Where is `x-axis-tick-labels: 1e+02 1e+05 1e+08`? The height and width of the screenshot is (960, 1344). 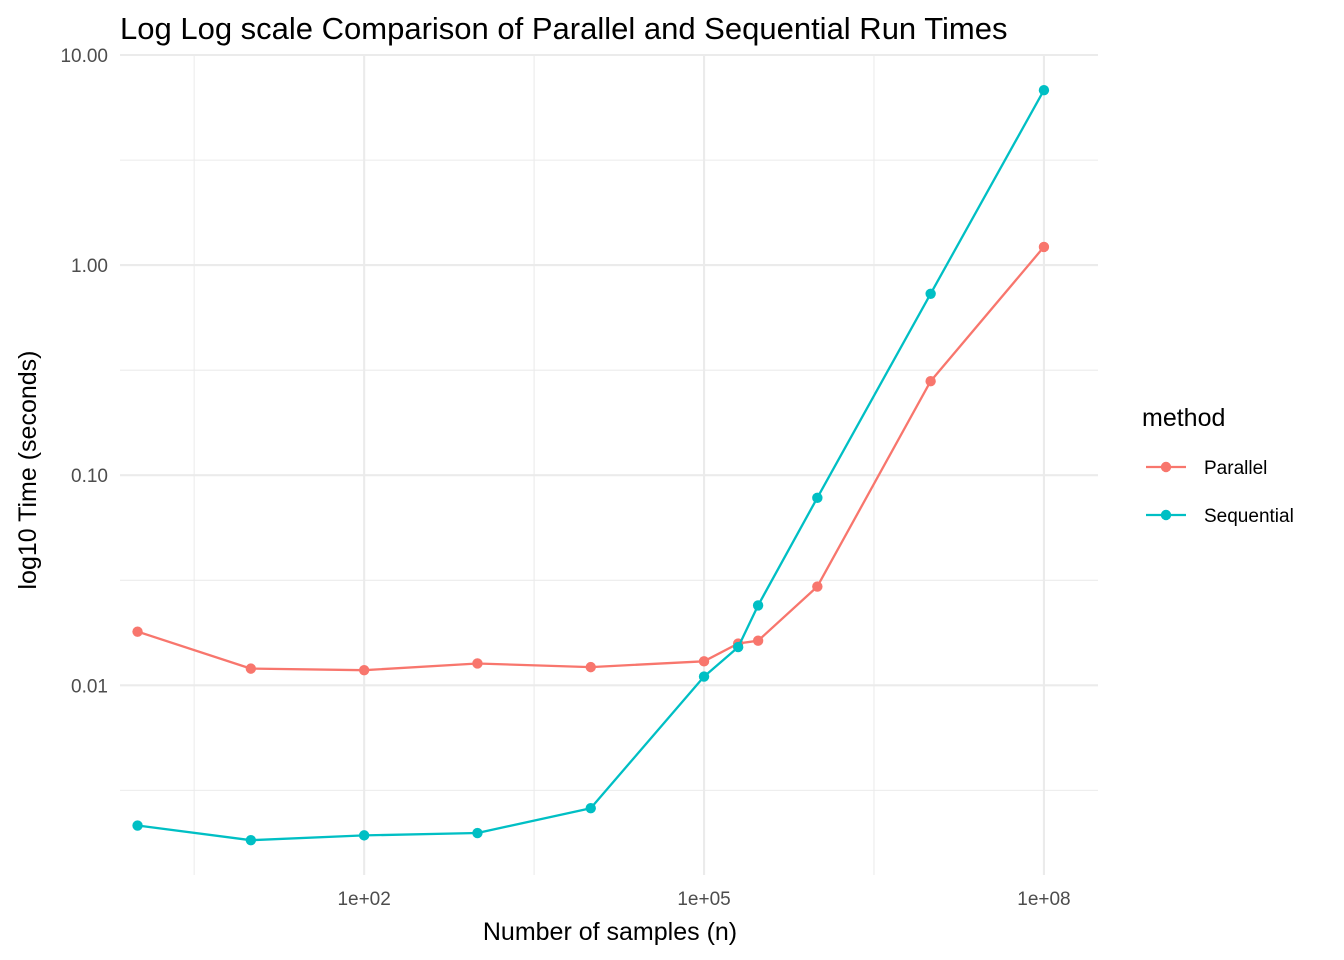
x-axis-tick-labels: 1e+02 1e+05 1e+08 is located at coordinates (703, 899).